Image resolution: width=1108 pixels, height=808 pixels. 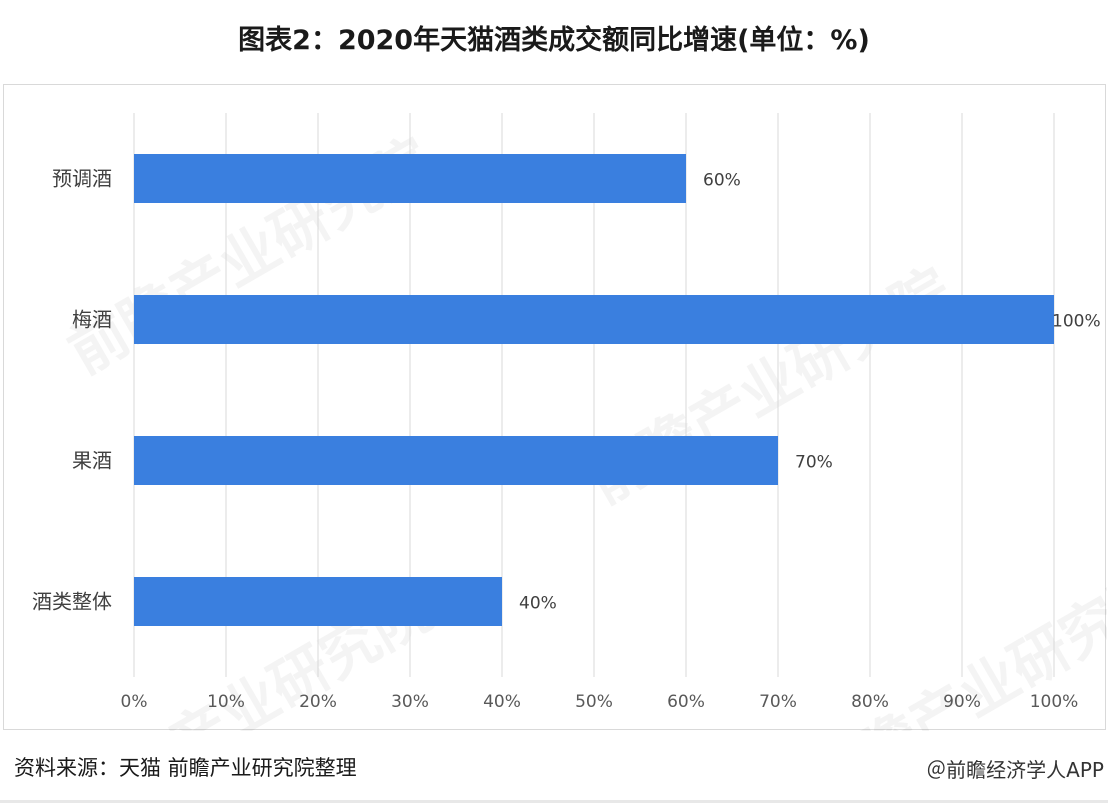 I want to click on data-label: 70%, so click(x=814, y=463).